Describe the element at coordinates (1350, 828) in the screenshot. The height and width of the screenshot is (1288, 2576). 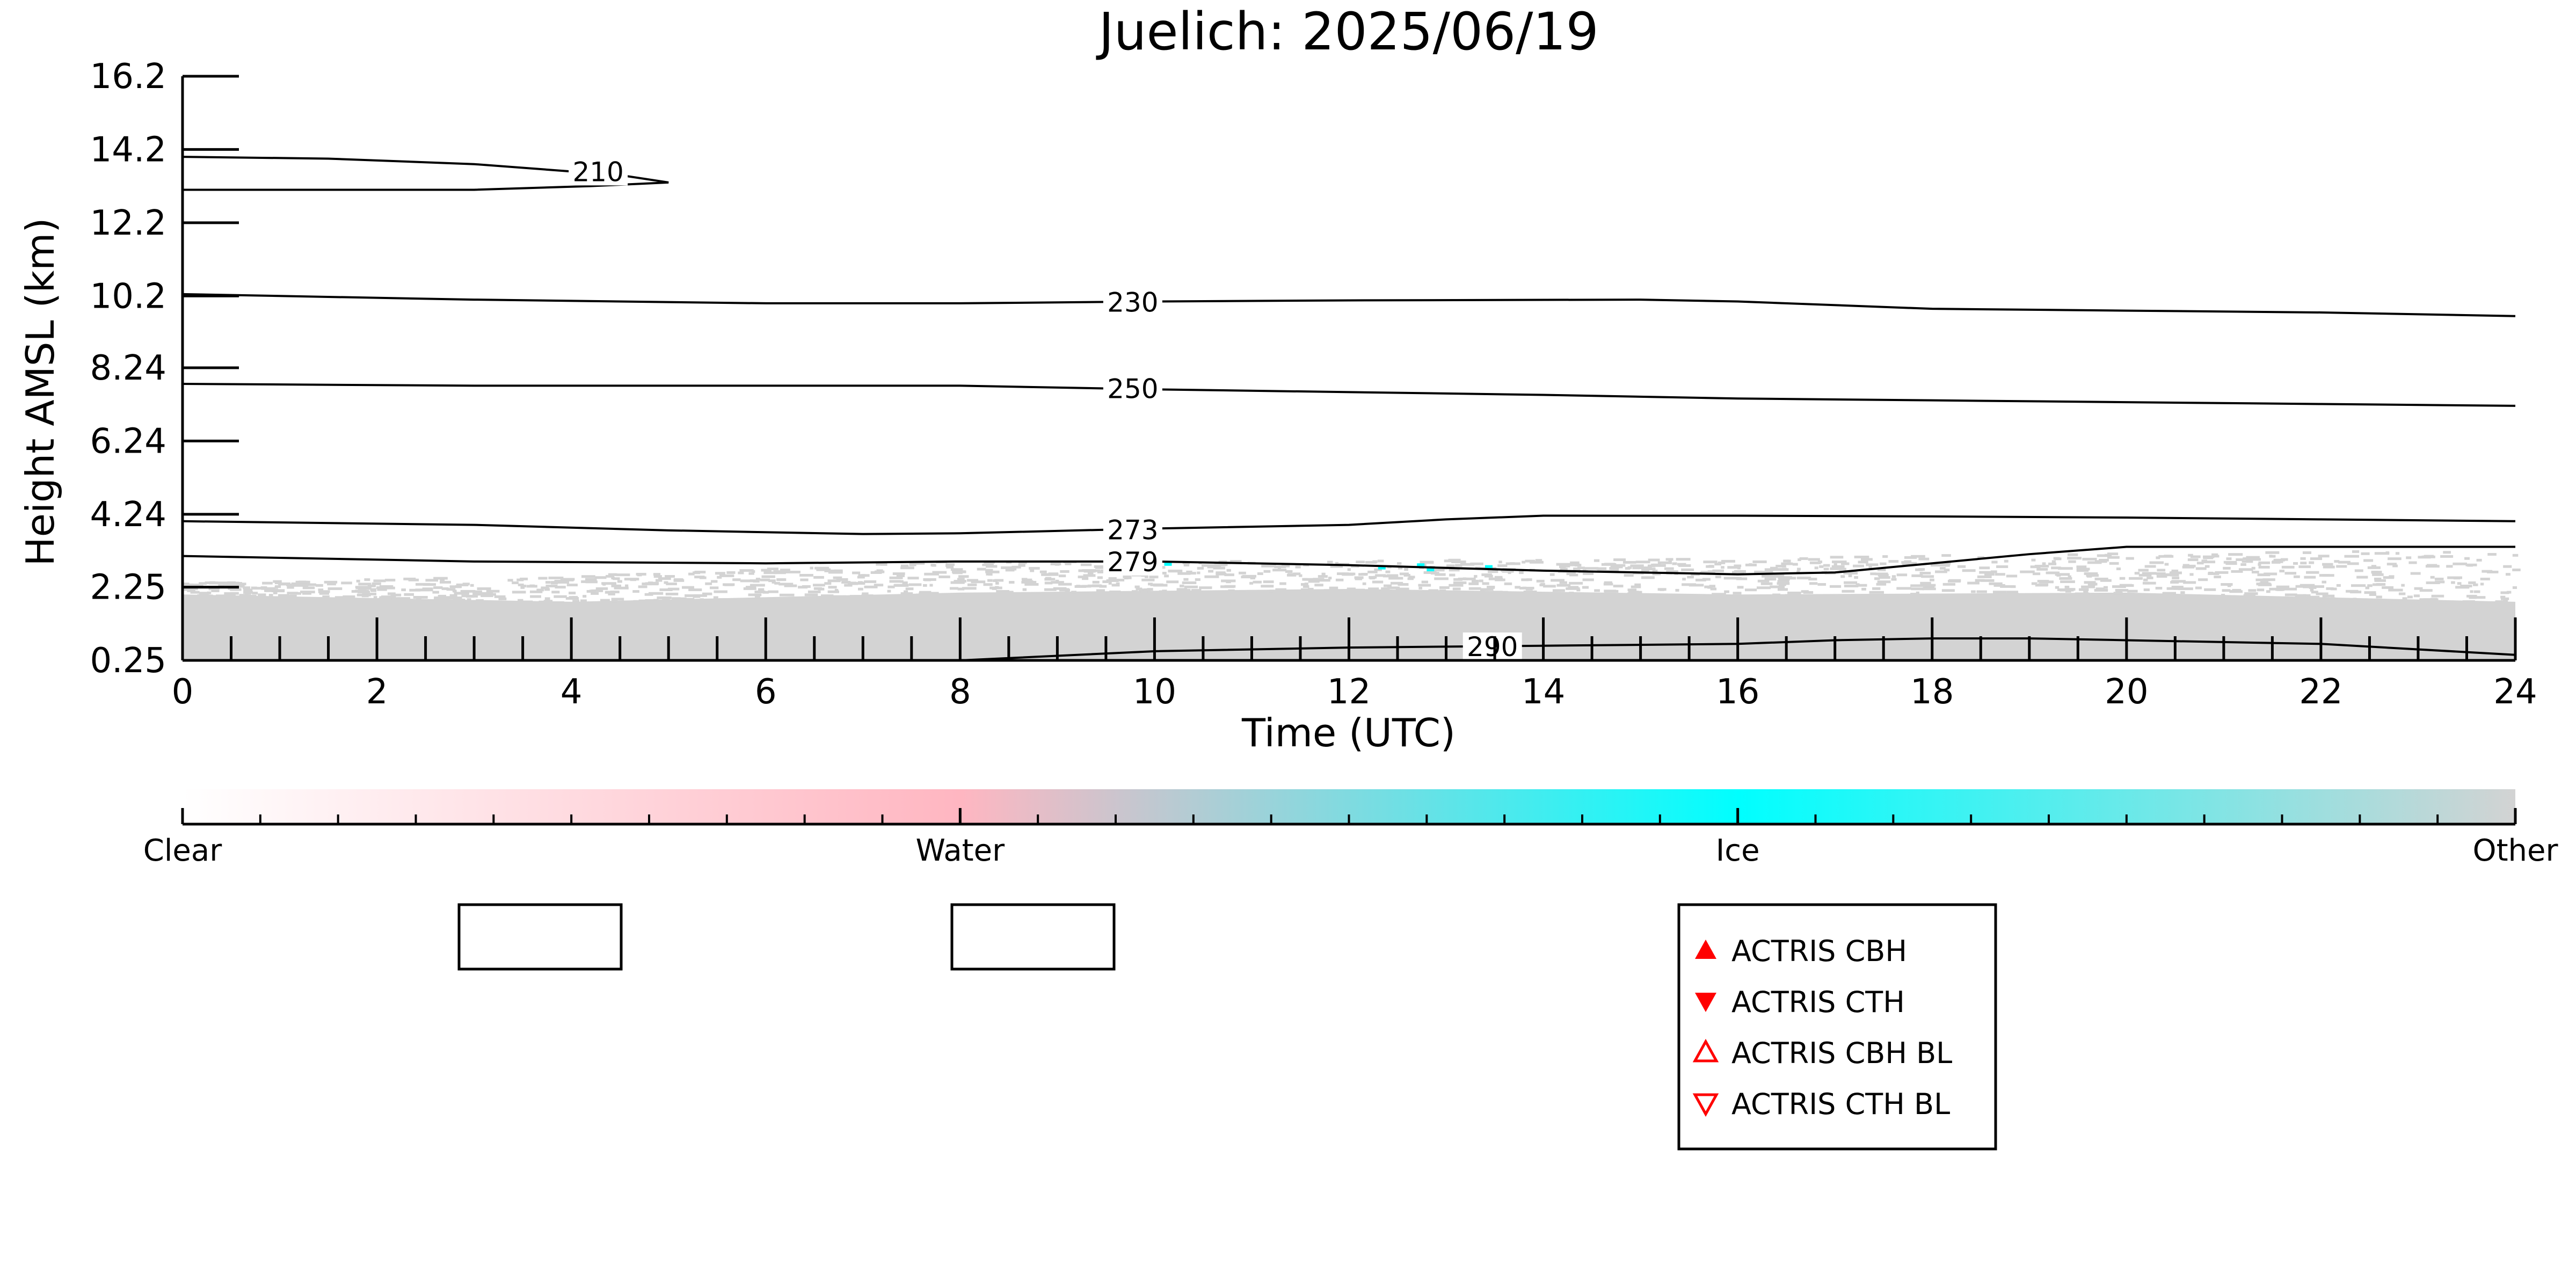
I see `colorbar: Clear Water Ice Other` at that location.